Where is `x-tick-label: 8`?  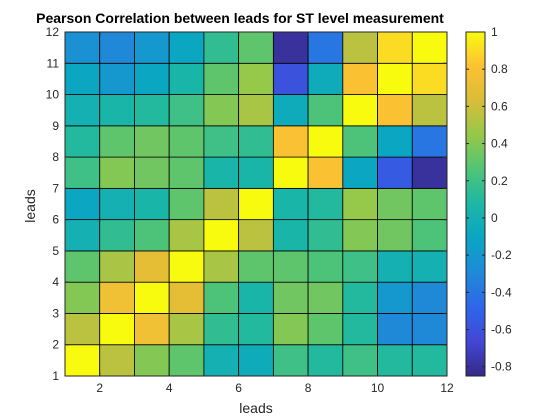
x-tick-label: 8 is located at coordinates (308, 388).